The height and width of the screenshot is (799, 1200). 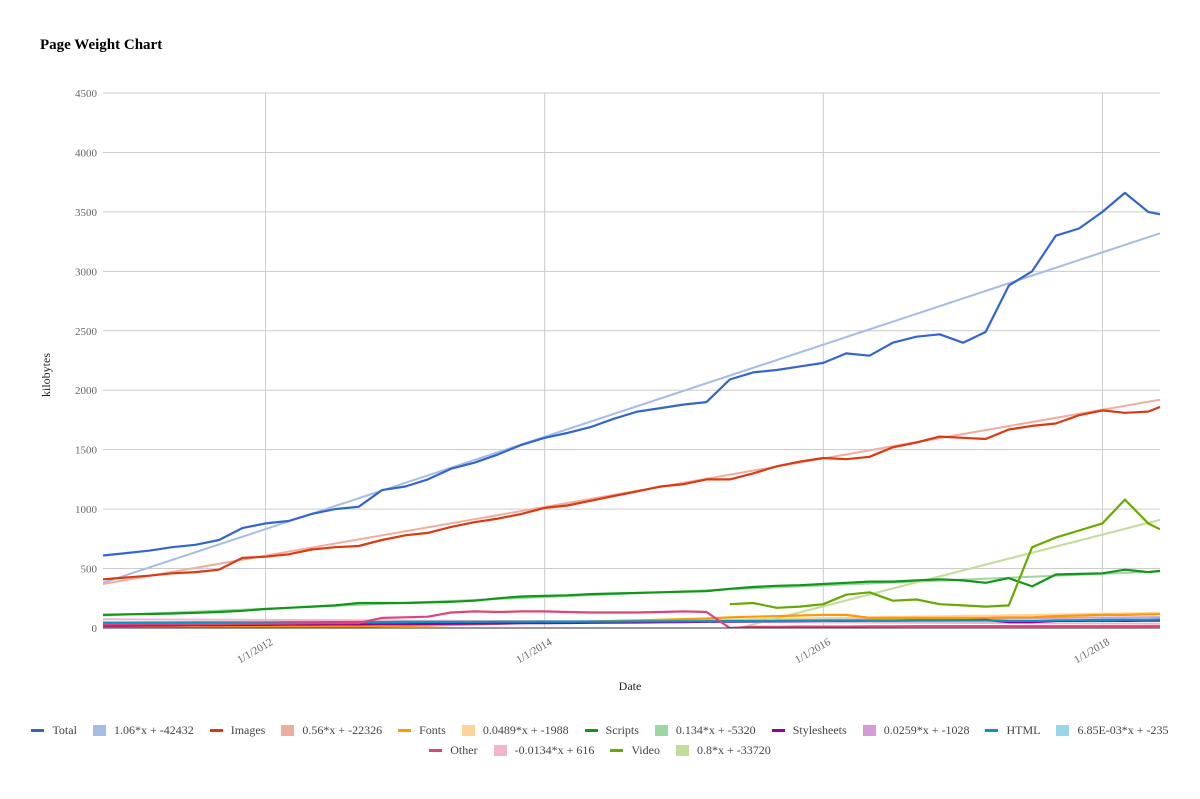 What do you see at coordinates (1023, 729) in the screenshot?
I see `legend-label: HTML` at bounding box center [1023, 729].